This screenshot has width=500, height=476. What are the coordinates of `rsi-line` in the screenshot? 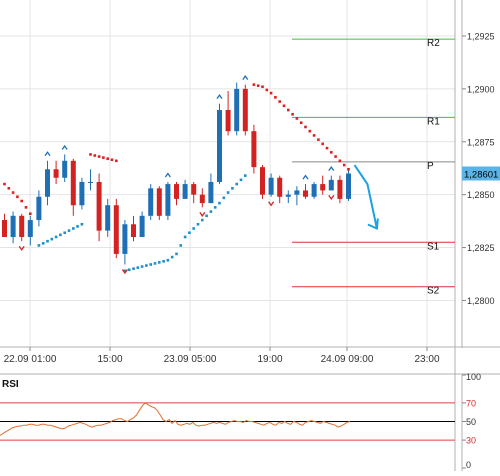 It's located at (175, 419).